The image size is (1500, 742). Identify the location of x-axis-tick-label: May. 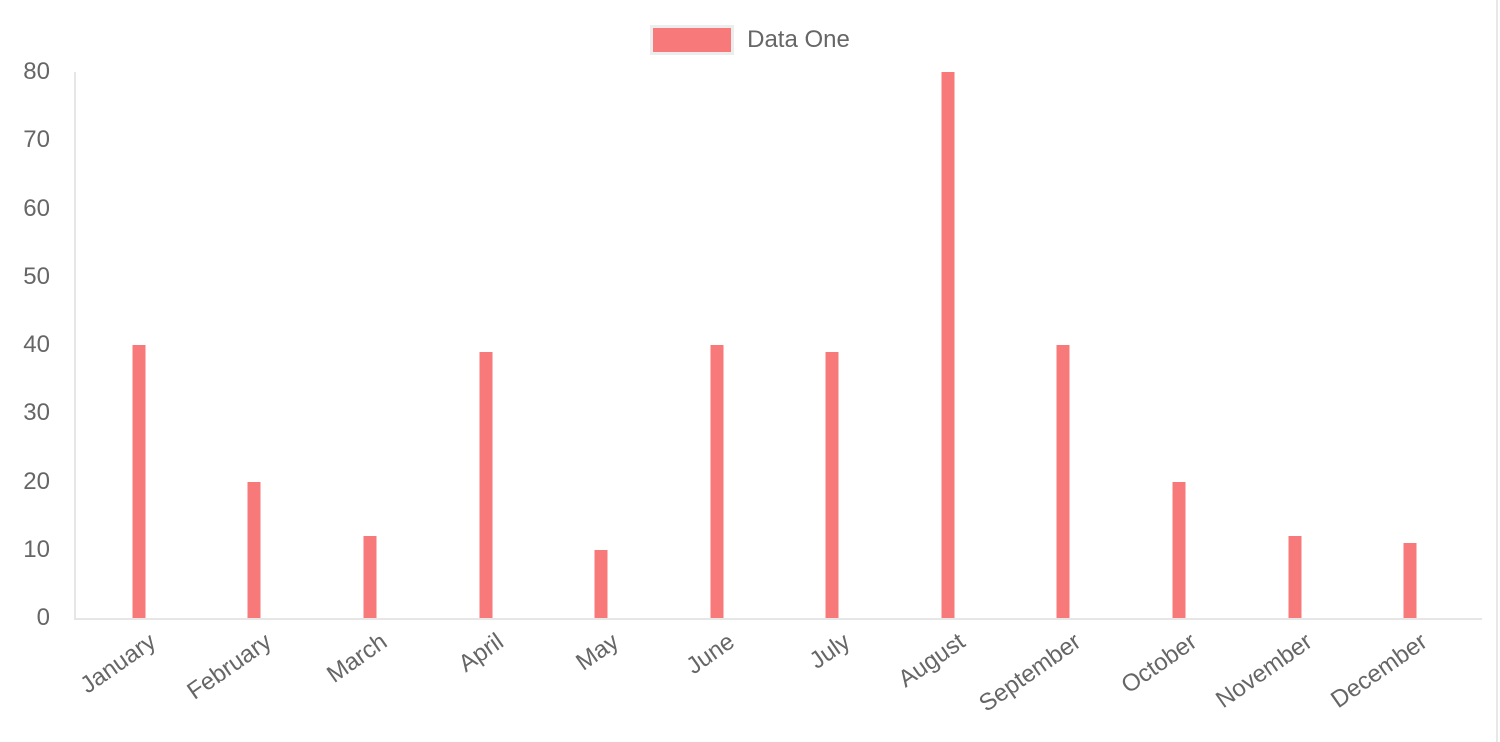
(597, 652).